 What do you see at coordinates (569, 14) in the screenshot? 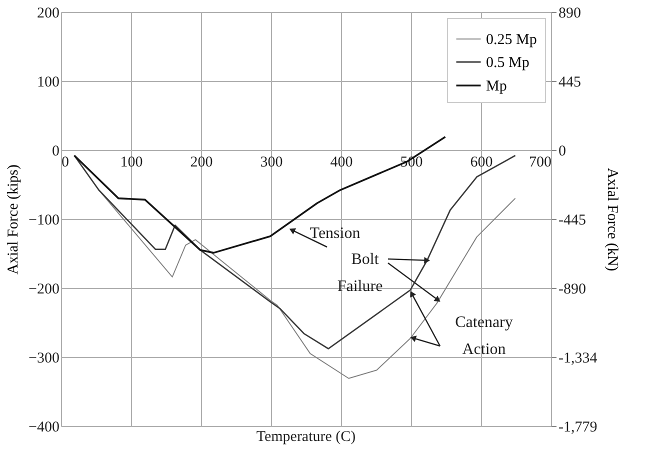
I see `y2-tick-label: 890` at bounding box center [569, 14].